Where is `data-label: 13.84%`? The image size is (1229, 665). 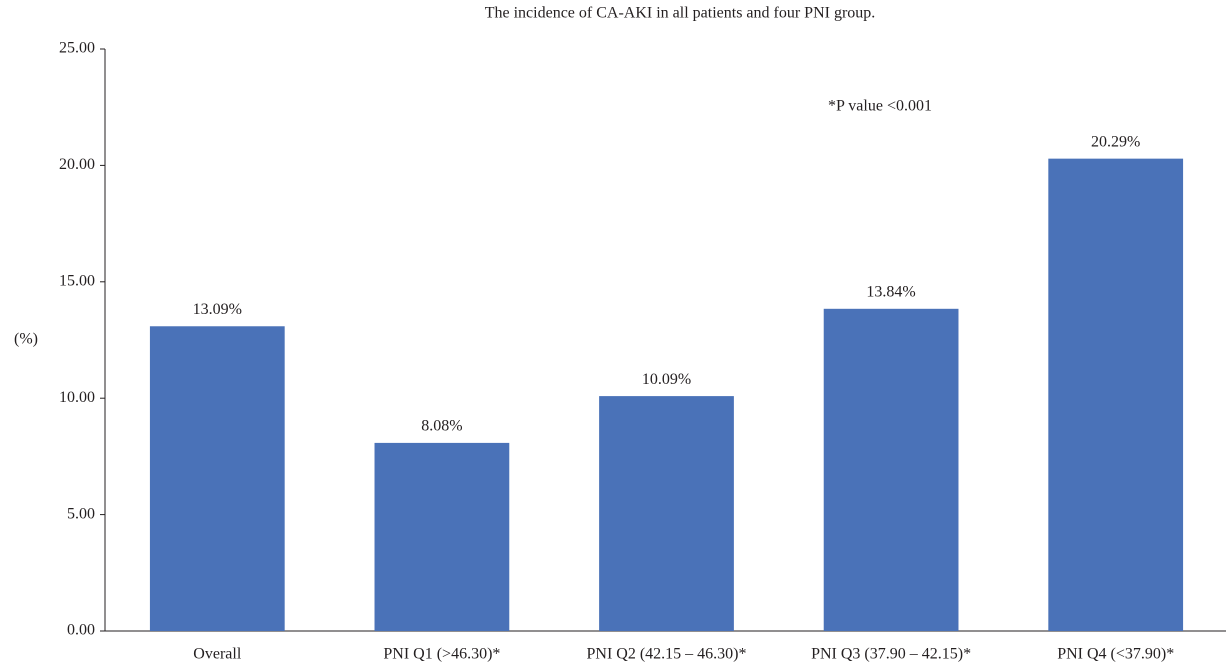
data-label: 13.84% is located at coordinates (890, 291).